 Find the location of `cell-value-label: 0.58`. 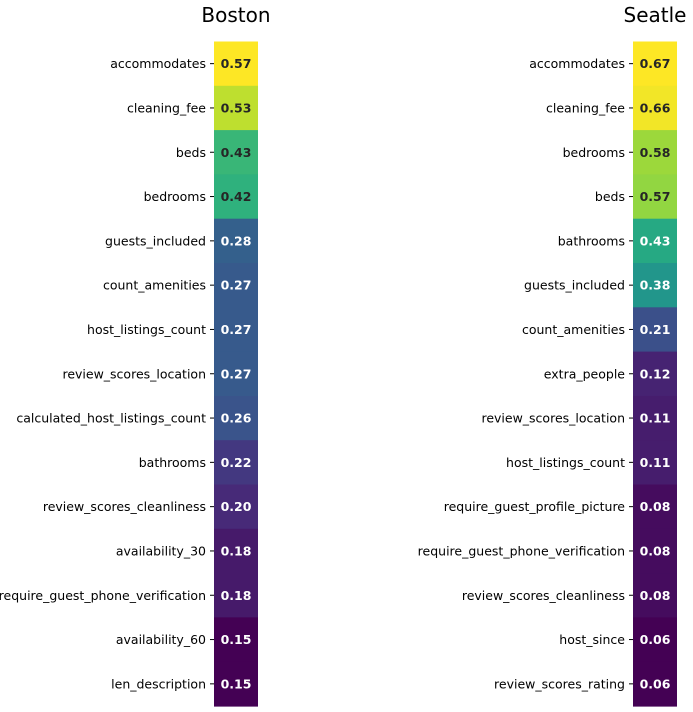

cell-value-label: 0.58 is located at coordinates (655, 152).